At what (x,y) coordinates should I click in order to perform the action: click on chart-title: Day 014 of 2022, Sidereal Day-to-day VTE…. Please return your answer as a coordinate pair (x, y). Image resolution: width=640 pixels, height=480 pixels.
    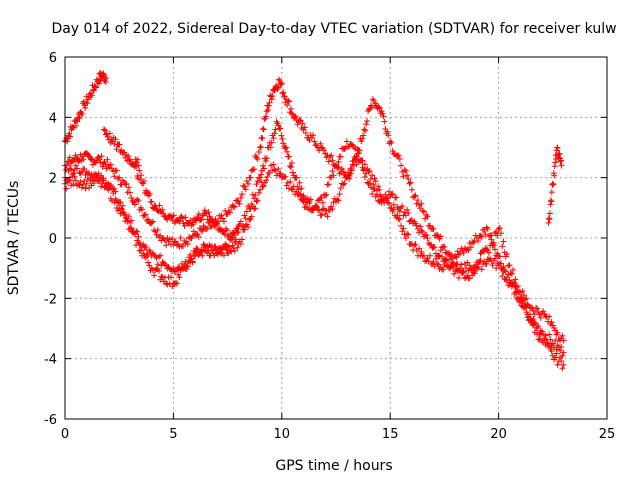
    Looking at the image, I should click on (333, 29).